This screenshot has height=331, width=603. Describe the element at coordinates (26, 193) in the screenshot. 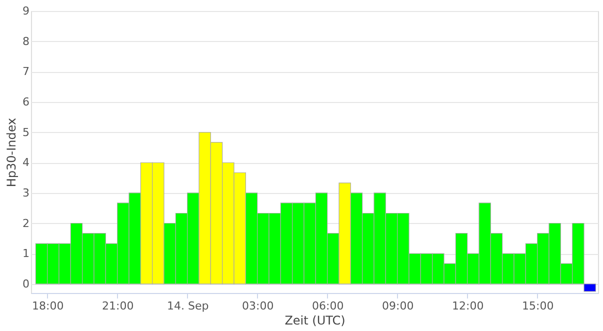

I see `y-tick-label: 3` at that location.